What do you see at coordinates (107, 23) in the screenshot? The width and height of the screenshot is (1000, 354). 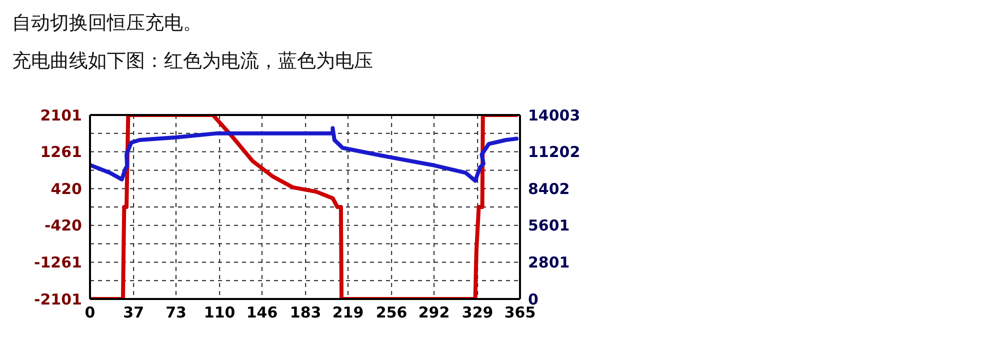 I see `text: 自动切换回恒压充电。` at bounding box center [107, 23].